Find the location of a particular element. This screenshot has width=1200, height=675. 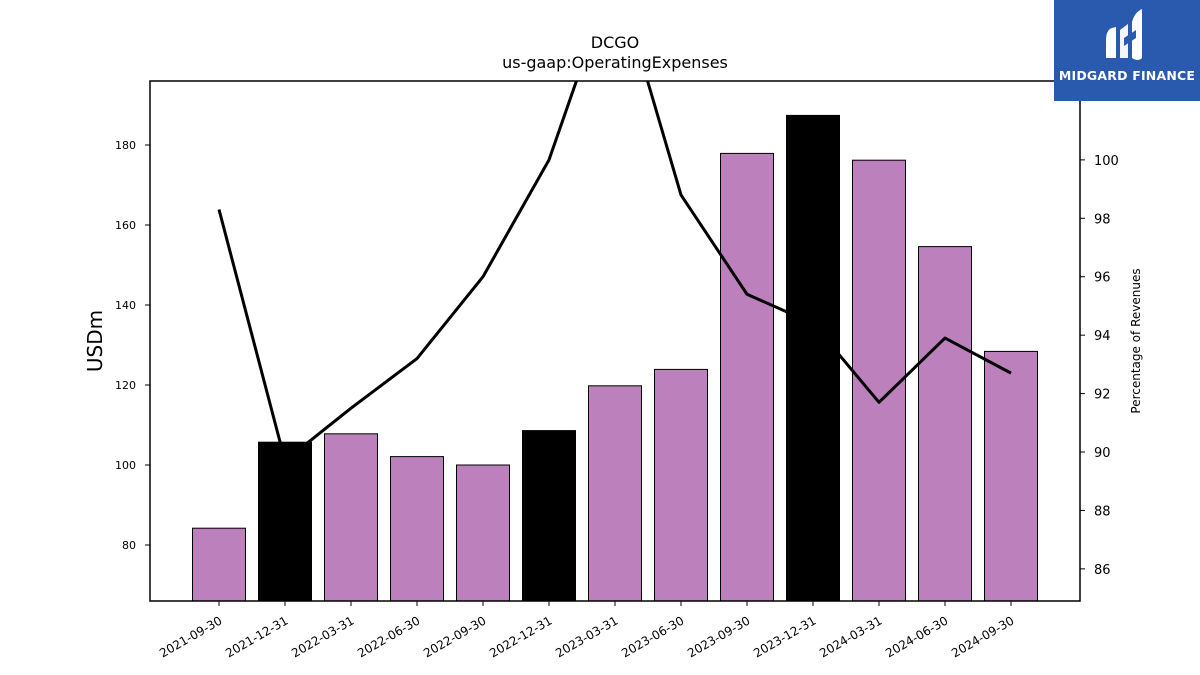

x-tick-label: 2024-06-30 is located at coordinates (916, 636).